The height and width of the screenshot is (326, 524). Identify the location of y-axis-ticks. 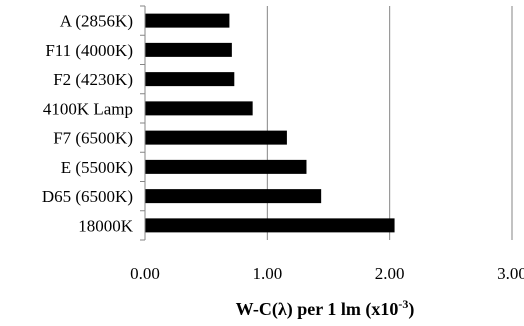
(142, 123).